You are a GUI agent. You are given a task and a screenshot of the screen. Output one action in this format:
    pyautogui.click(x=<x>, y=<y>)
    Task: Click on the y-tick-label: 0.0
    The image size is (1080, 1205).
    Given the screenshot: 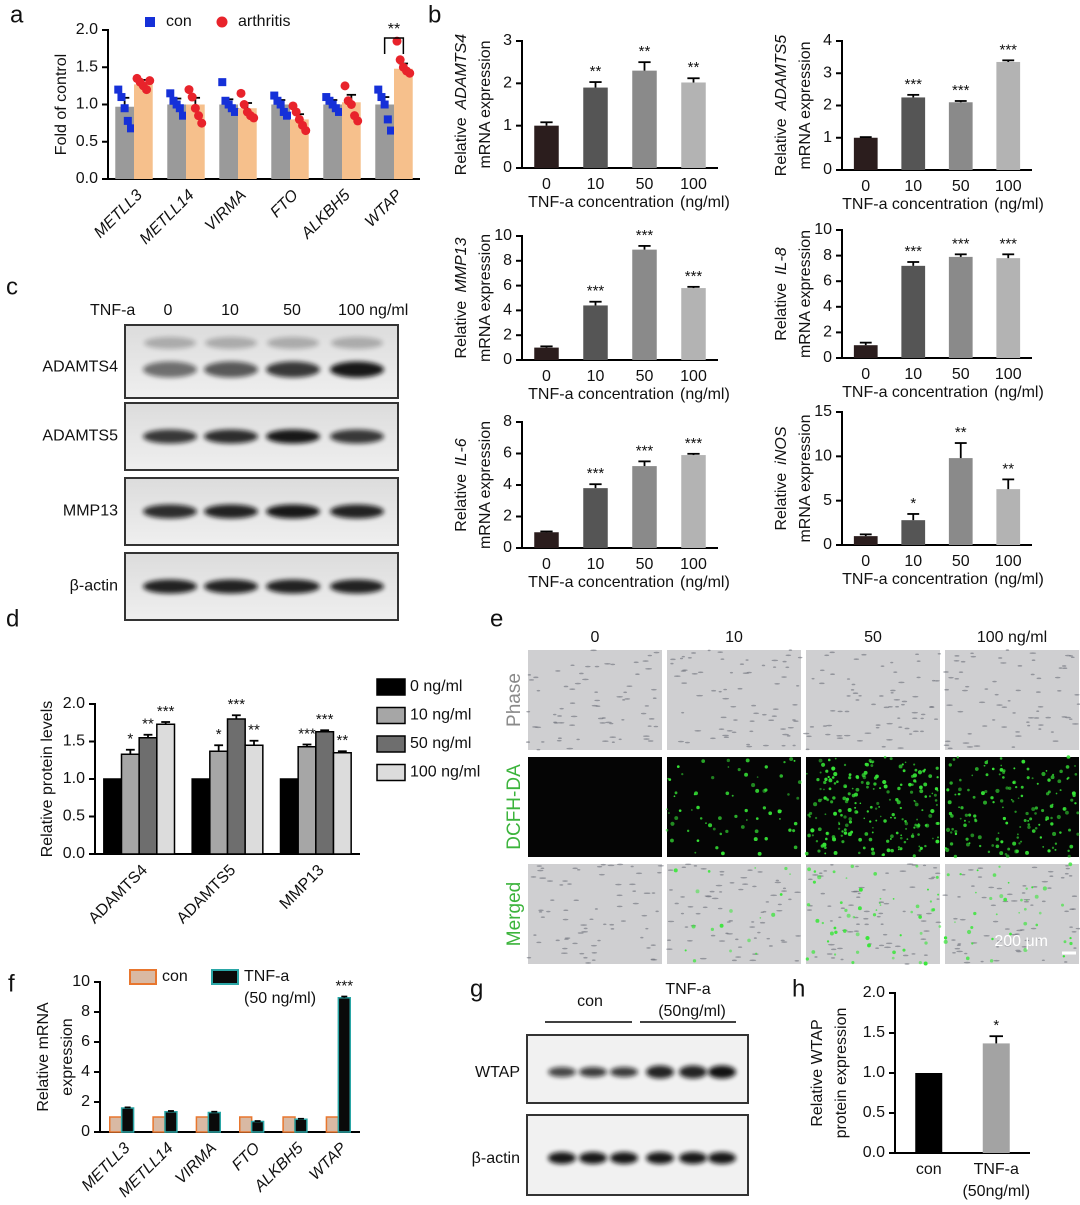 What is the action you would take?
    pyautogui.click(x=74, y=853)
    